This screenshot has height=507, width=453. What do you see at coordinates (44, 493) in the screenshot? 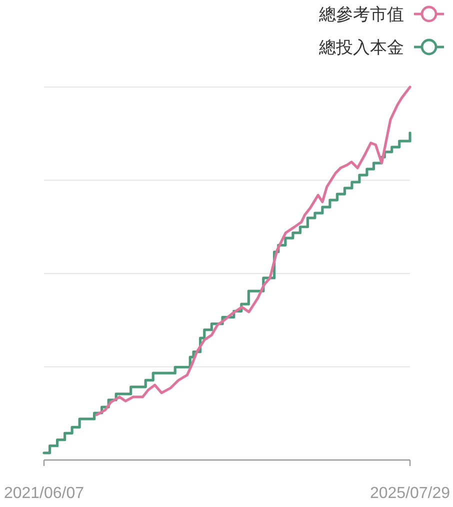
I see `x-tick-label: 2021/06/07` at bounding box center [44, 493].